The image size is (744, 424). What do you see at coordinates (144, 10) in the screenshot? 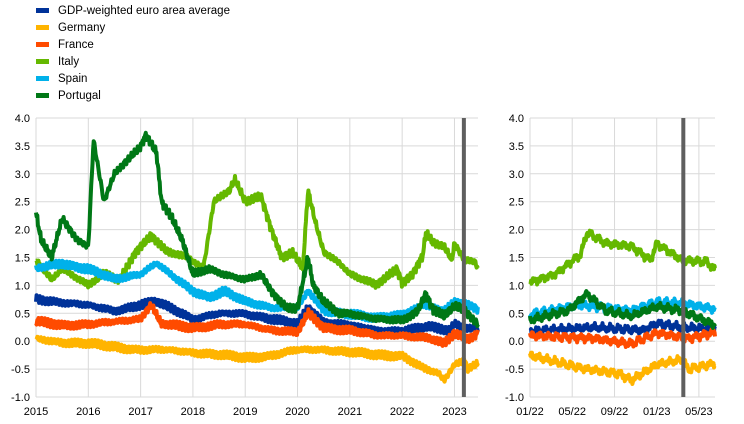
I see `legend-label: GDP-weighted euro area average` at bounding box center [144, 10].